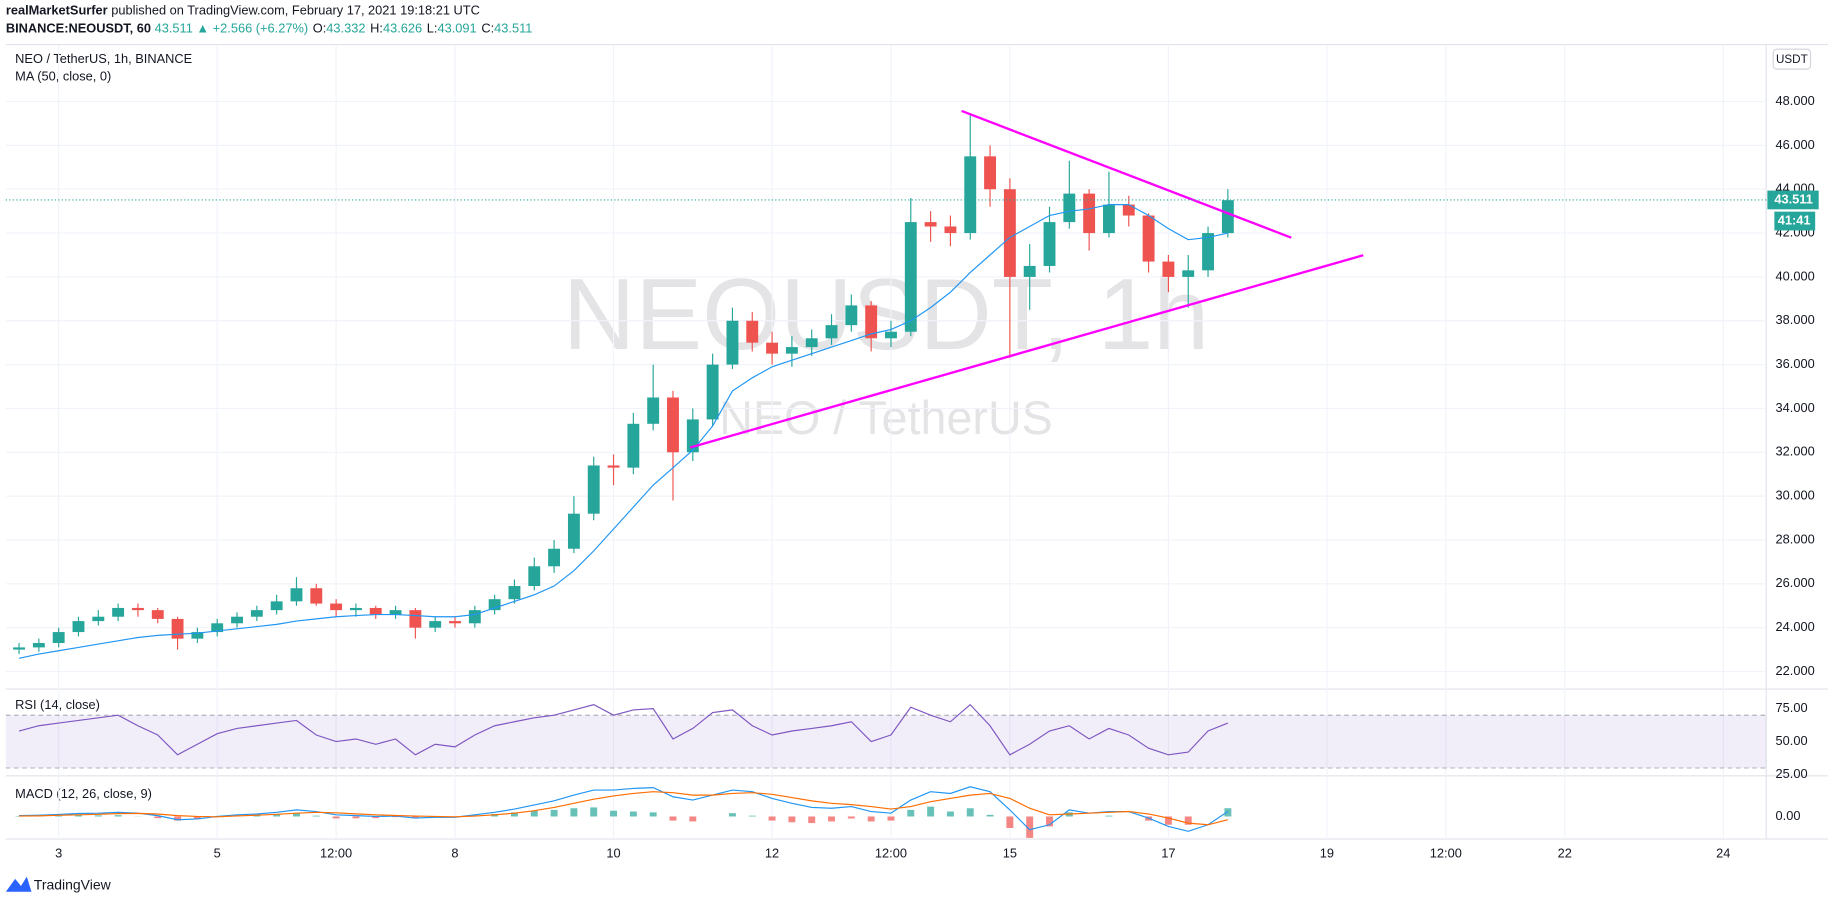 Image resolution: width=1828 pixels, height=900 pixels. What do you see at coordinates (174, 28) in the screenshot?
I see `last: 43.511` at bounding box center [174, 28].